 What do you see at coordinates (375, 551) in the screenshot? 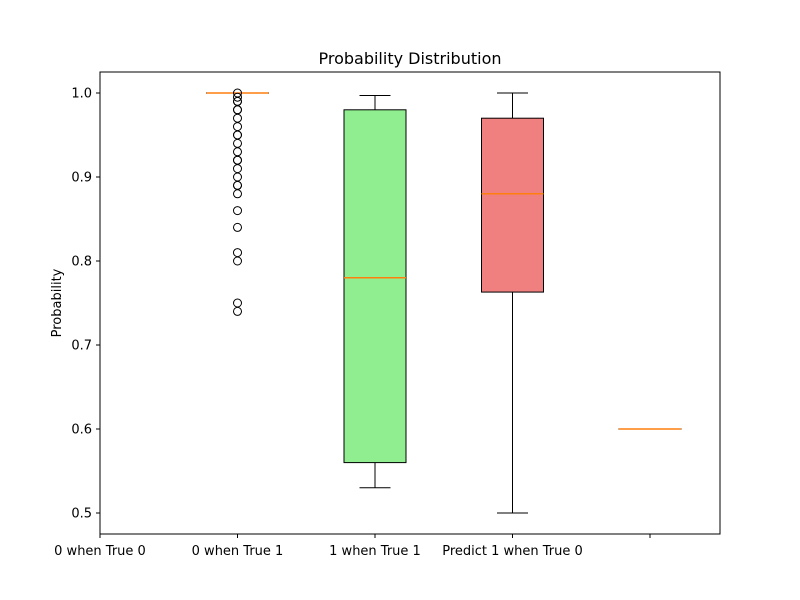
I see `x-tick-label: 1 when True 1` at bounding box center [375, 551].